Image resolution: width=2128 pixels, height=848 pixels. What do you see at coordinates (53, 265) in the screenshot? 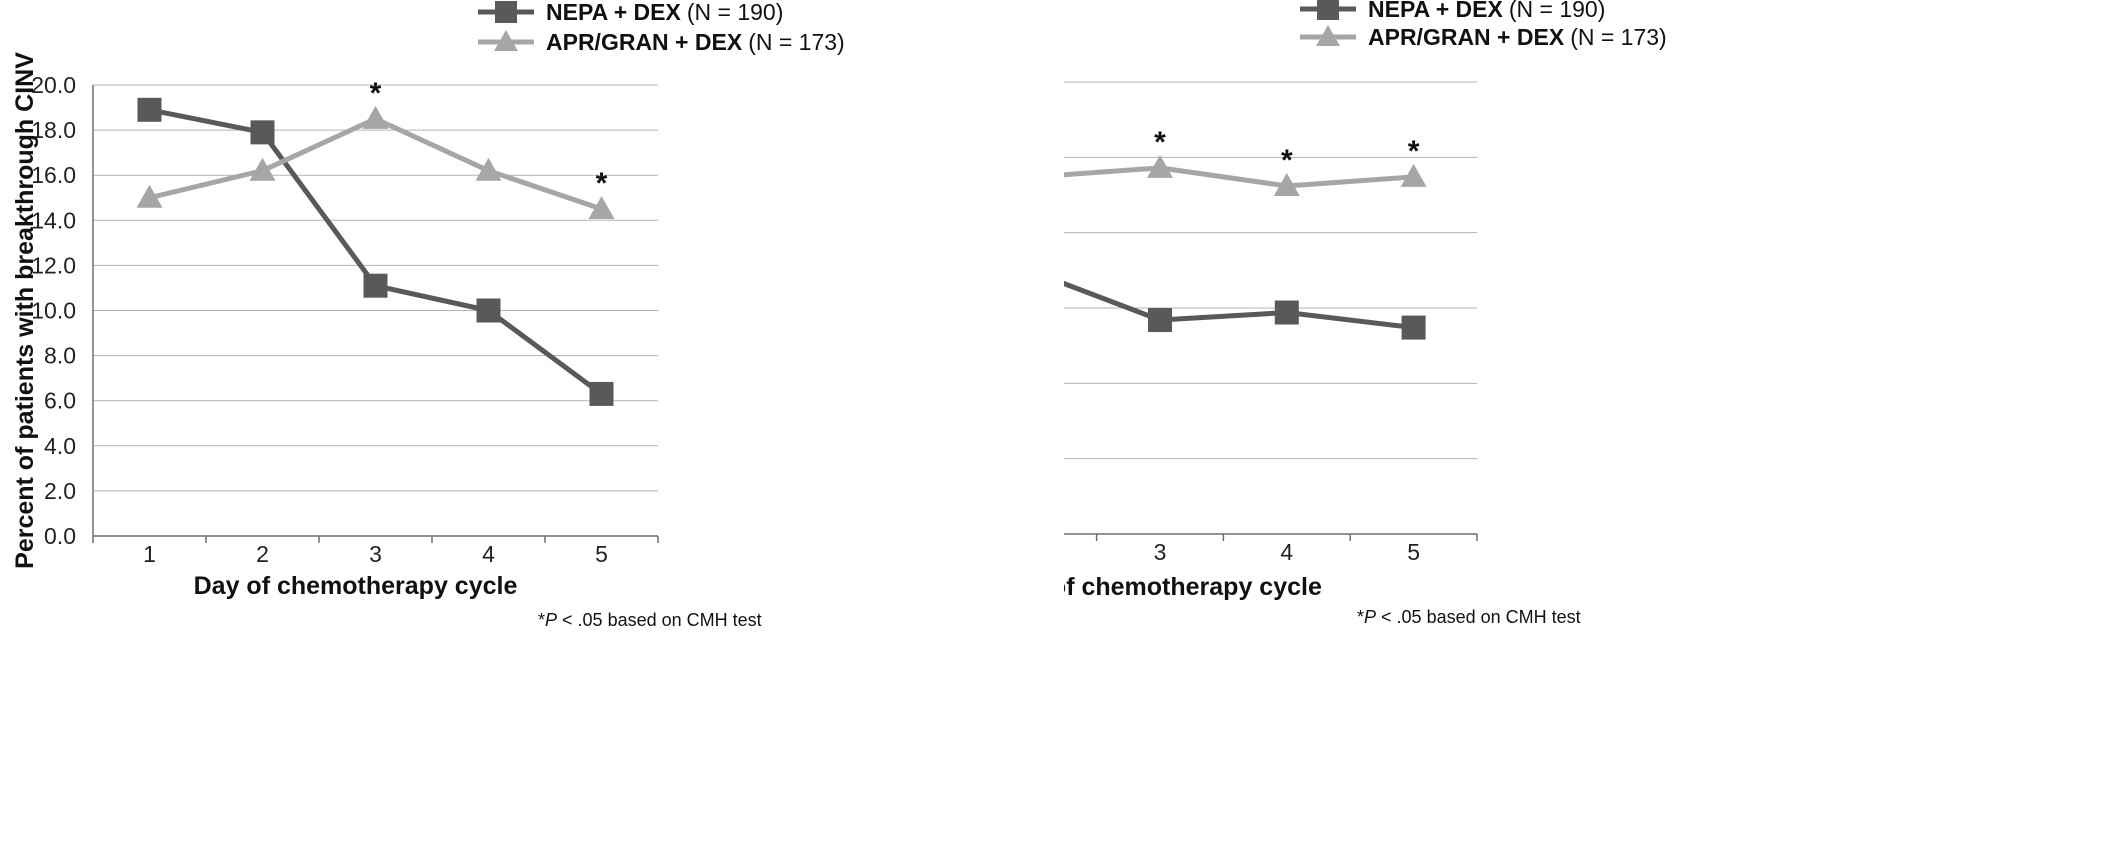
I see `y-tick-label: 12.0` at bounding box center [53, 265].